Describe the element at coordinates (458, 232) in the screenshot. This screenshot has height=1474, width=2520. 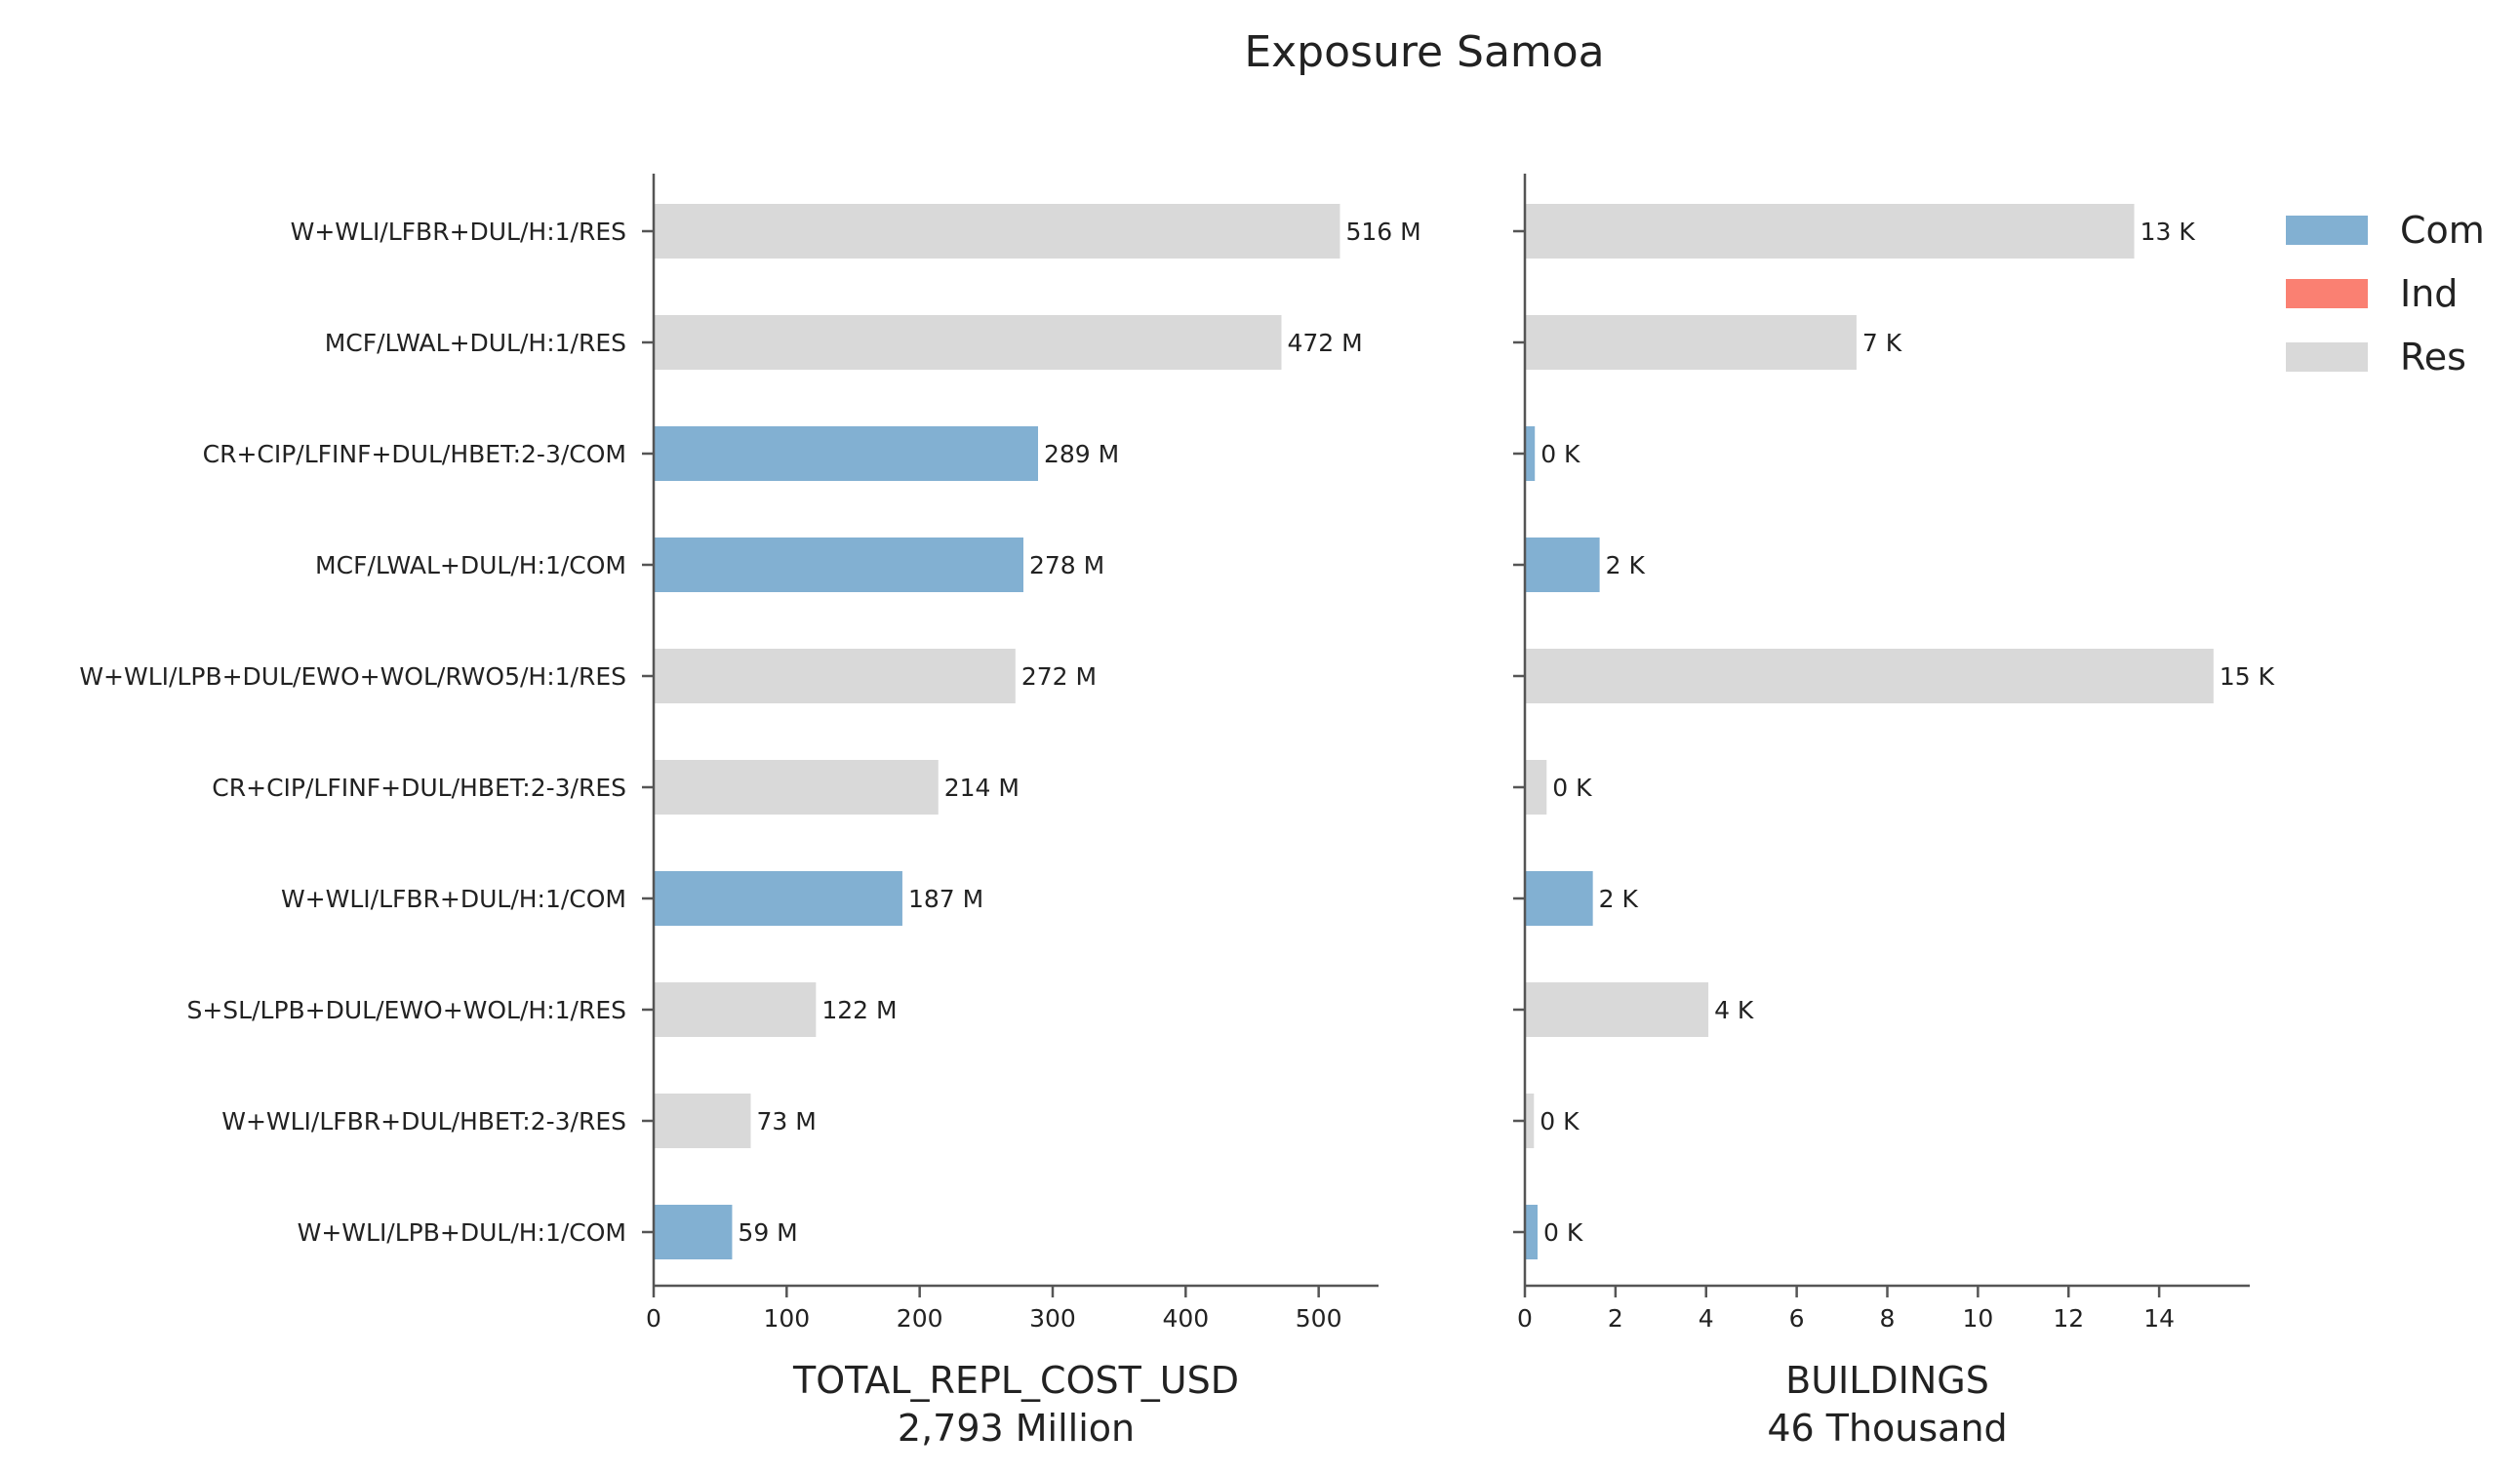
I see `category-label-0: W+WLI/LFBR+DUL/H:1/RES` at that location.